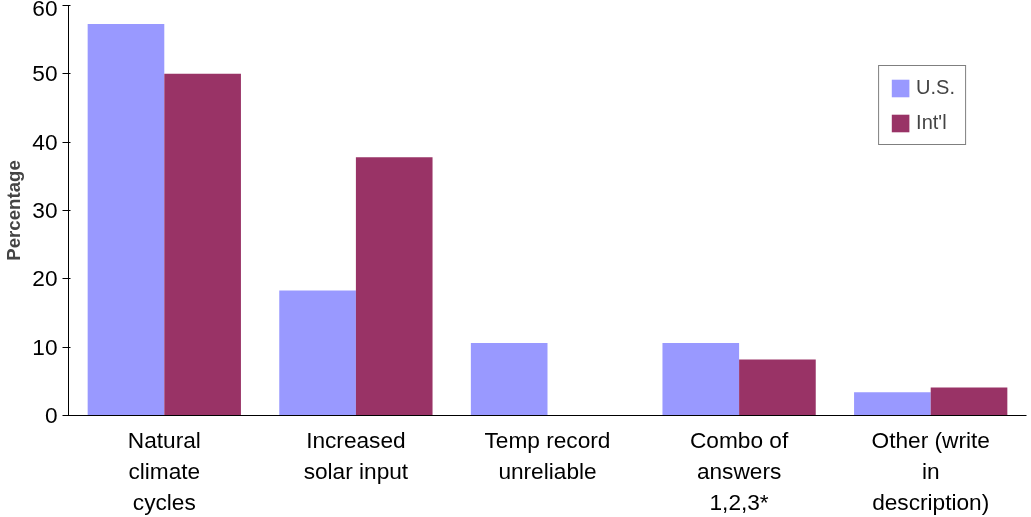  What do you see at coordinates (739, 470) in the screenshot?
I see `x-tick-label: Combo of answers 1,2,3*` at bounding box center [739, 470].